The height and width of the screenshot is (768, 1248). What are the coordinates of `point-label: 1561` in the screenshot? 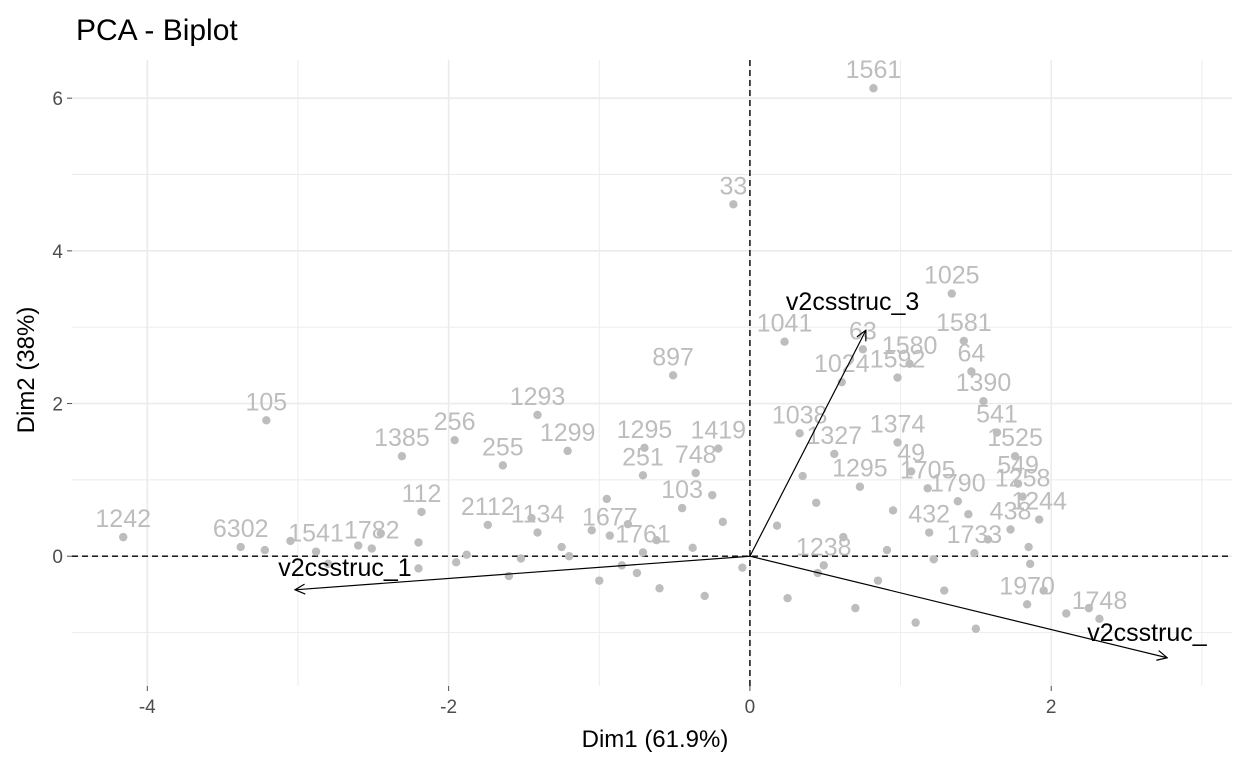 It's located at (874, 70).